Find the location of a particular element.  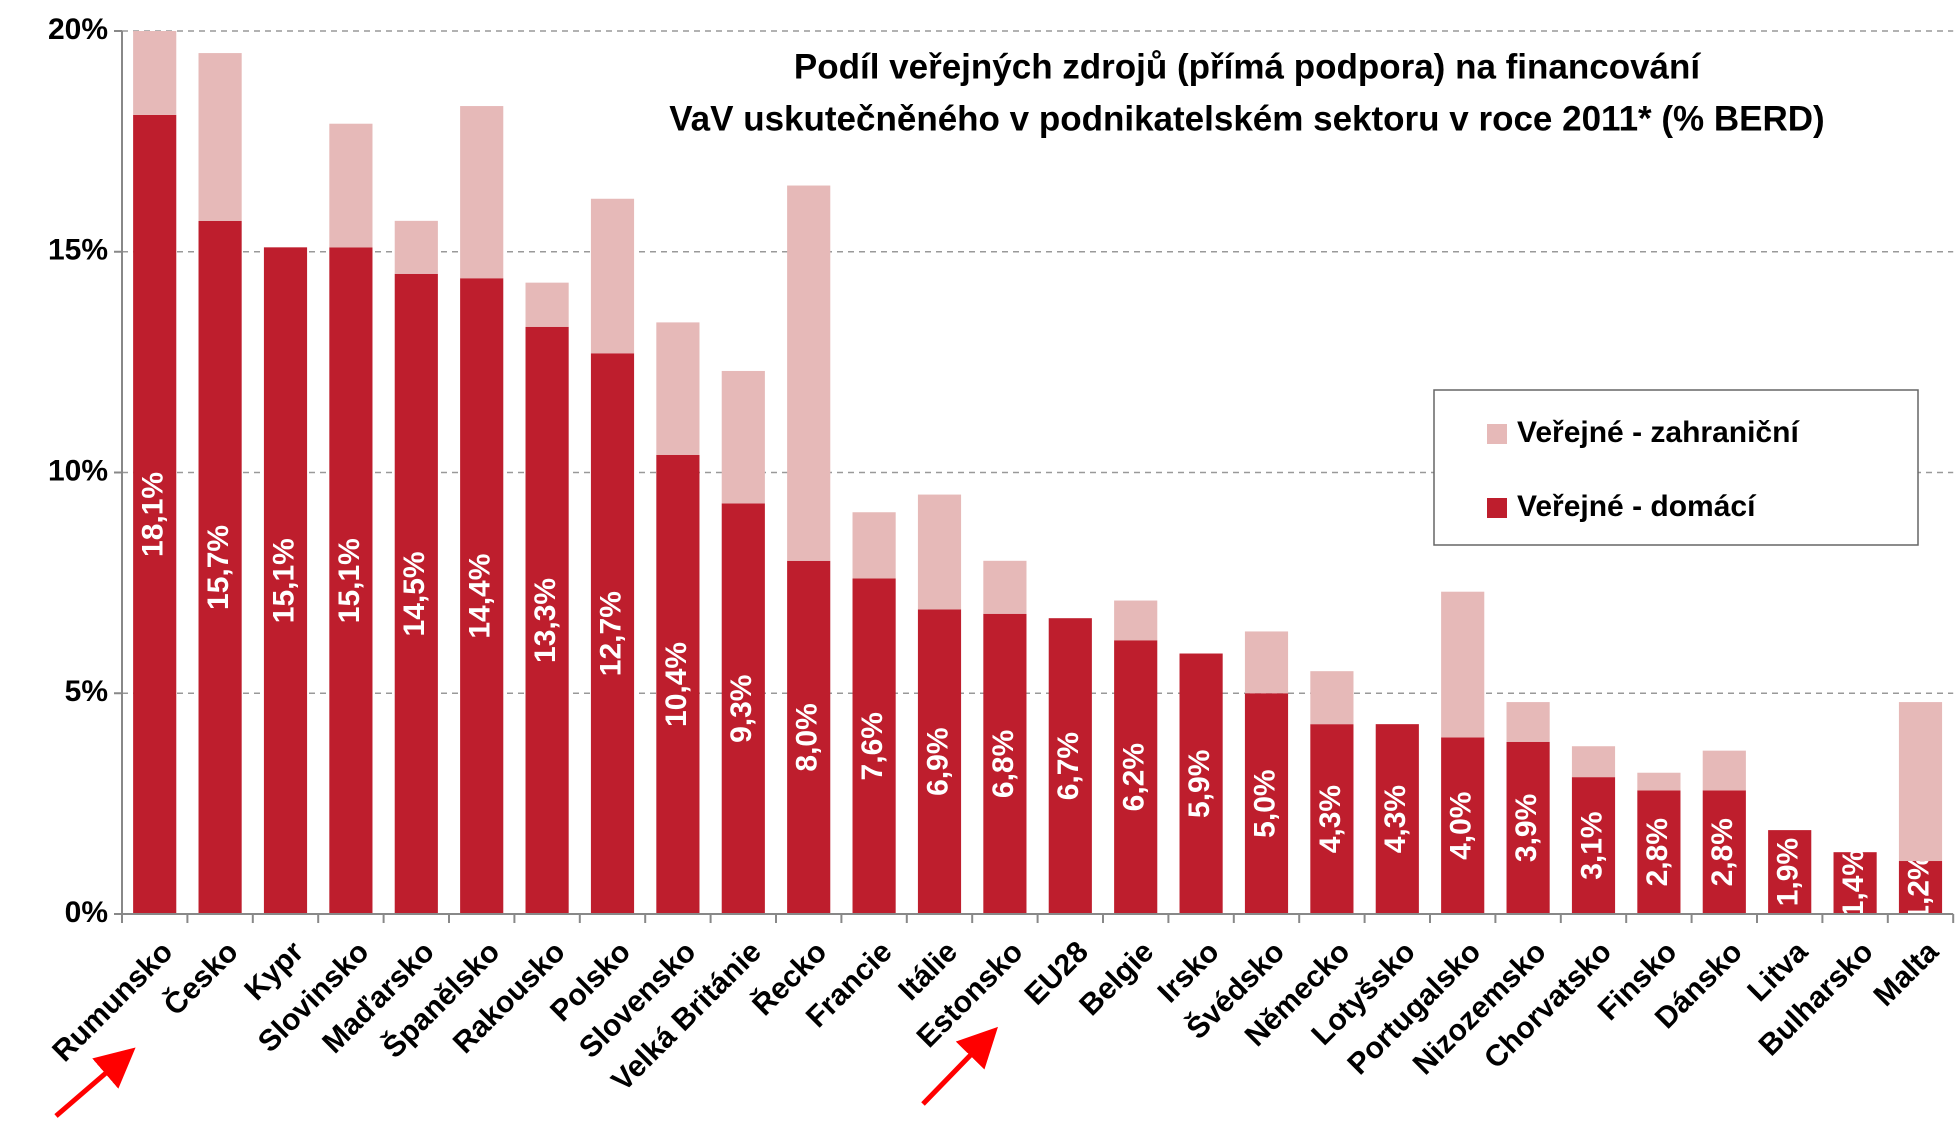

value-label: 1,9% is located at coordinates (1788, 872).